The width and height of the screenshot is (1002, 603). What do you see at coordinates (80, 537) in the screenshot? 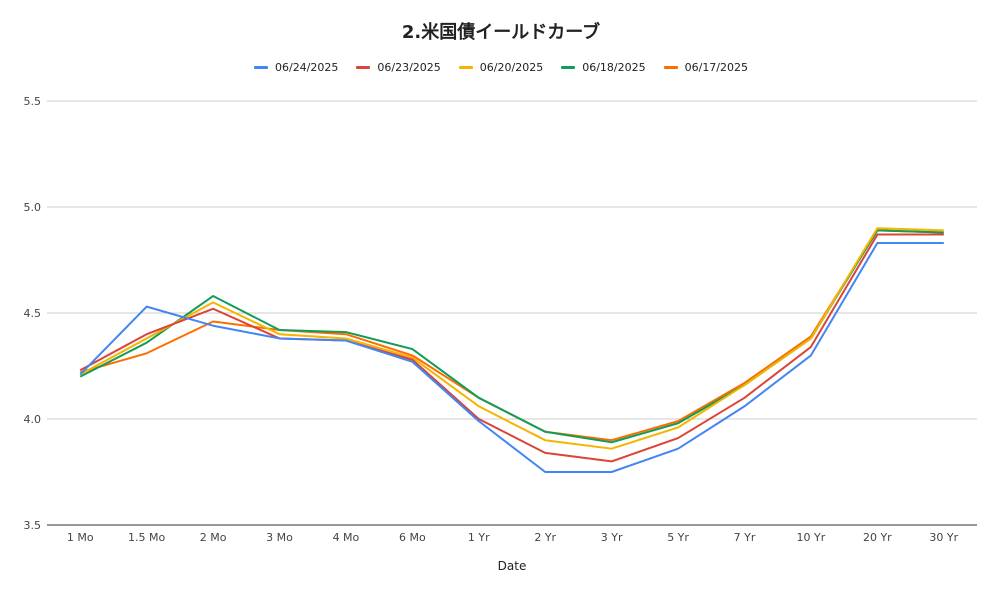
I see `x-tick-label: 1 Mo` at bounding box center [80, 537].